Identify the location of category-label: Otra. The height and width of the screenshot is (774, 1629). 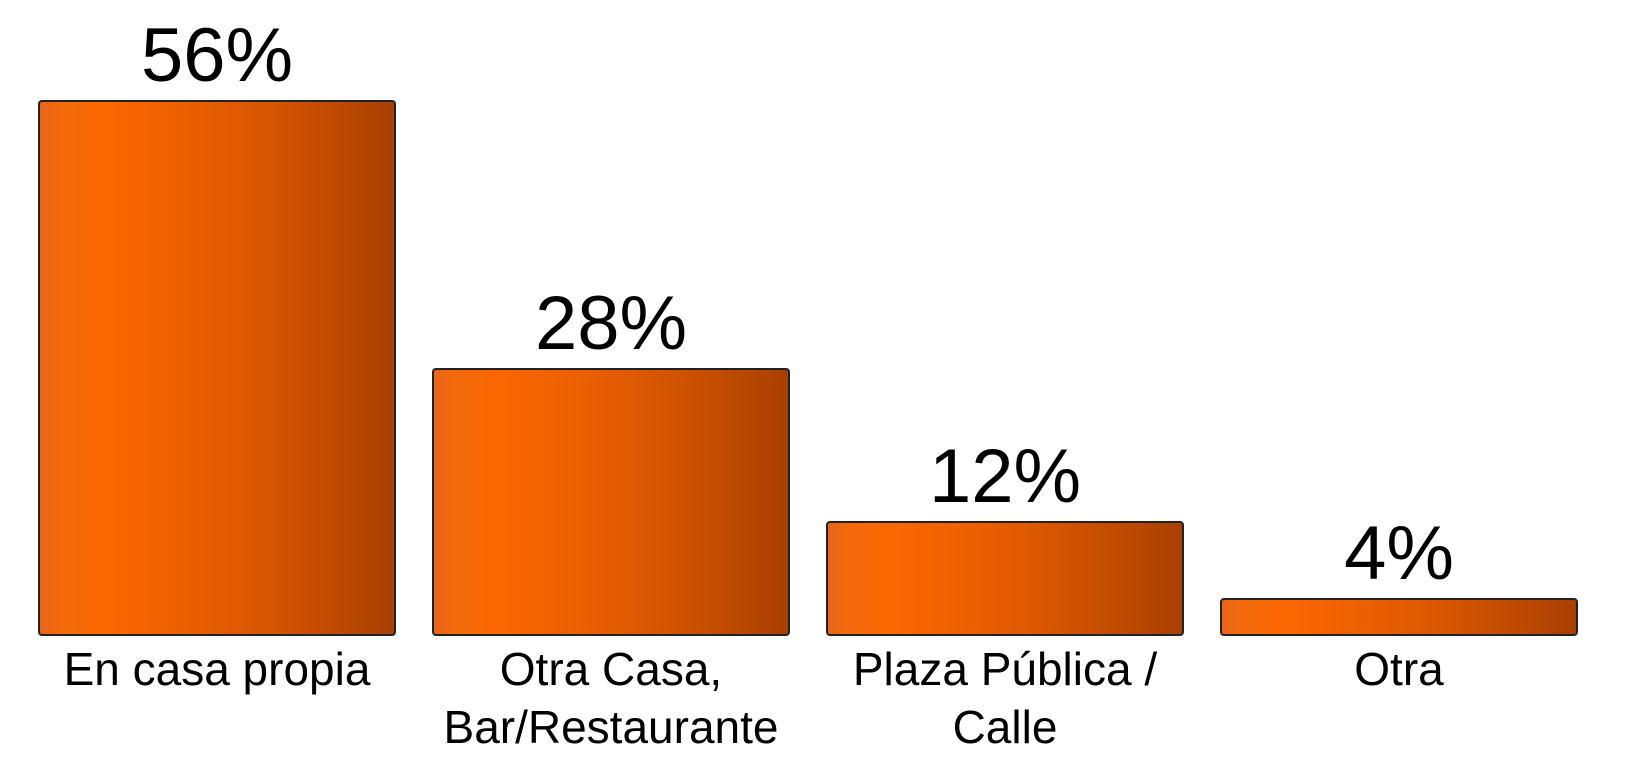
(1399, 669).